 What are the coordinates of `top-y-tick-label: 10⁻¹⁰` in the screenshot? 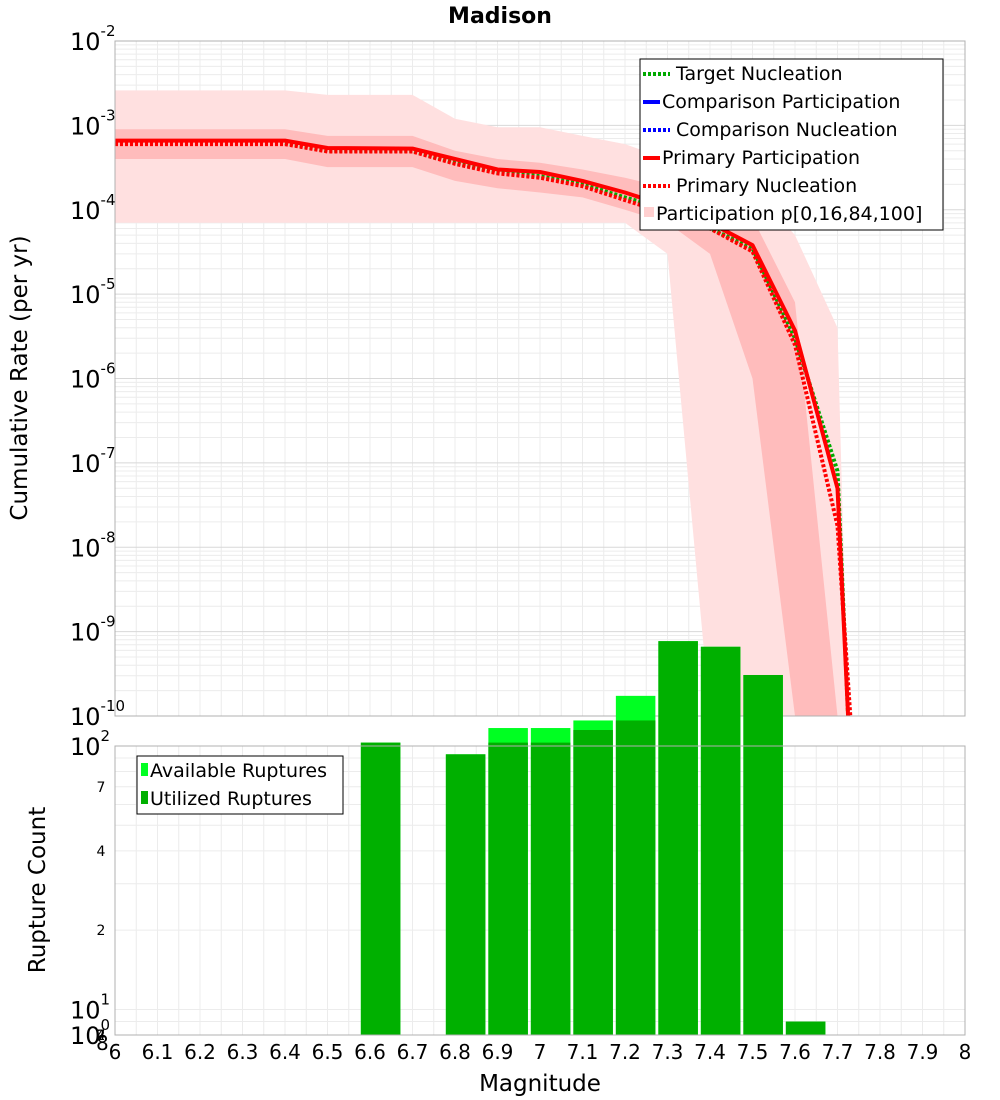 It's located at (97, 714).